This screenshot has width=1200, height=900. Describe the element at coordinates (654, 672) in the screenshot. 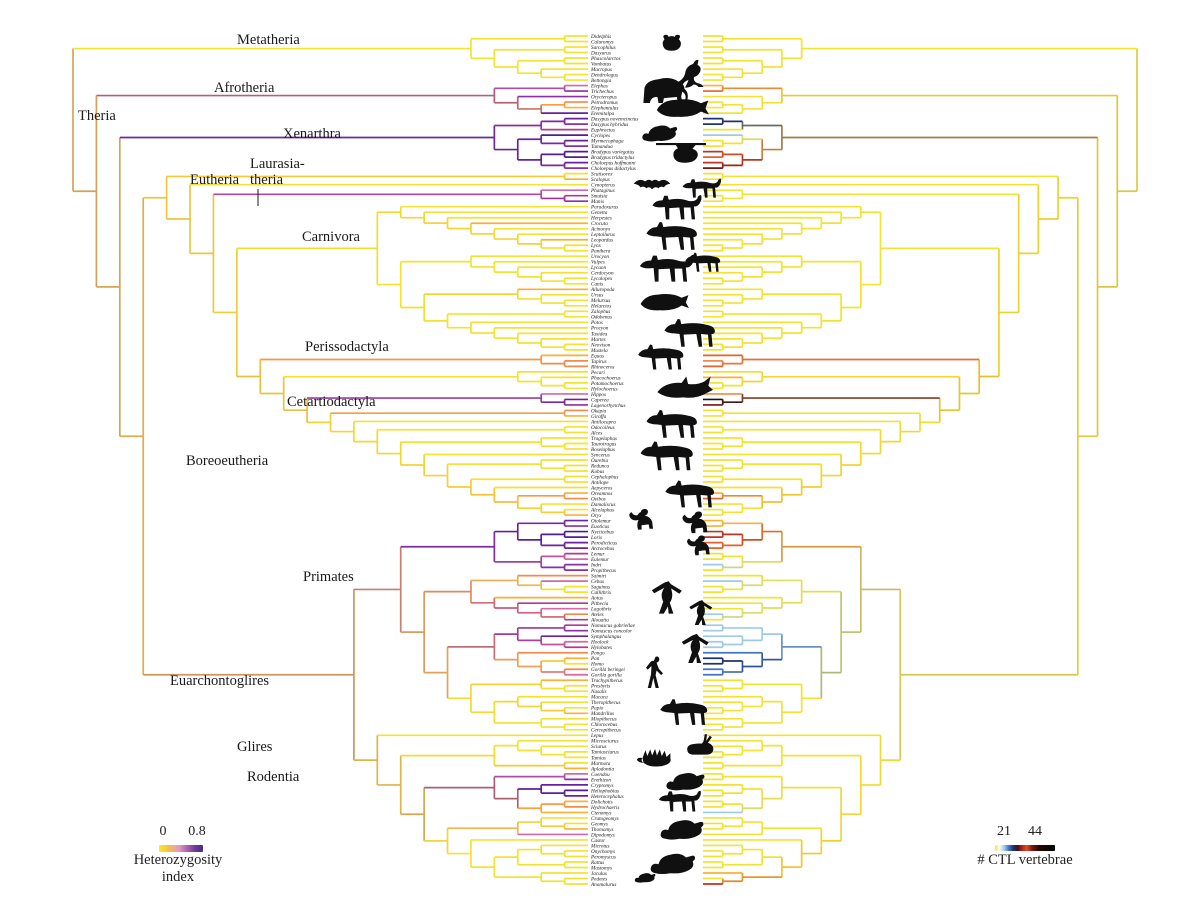

I see `human-silhouette-icon` at that location.